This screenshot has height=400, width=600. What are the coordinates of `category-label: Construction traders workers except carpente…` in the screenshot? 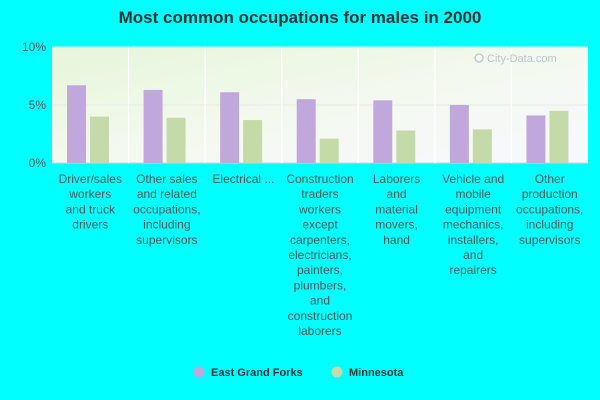 It's located at (319, 255).